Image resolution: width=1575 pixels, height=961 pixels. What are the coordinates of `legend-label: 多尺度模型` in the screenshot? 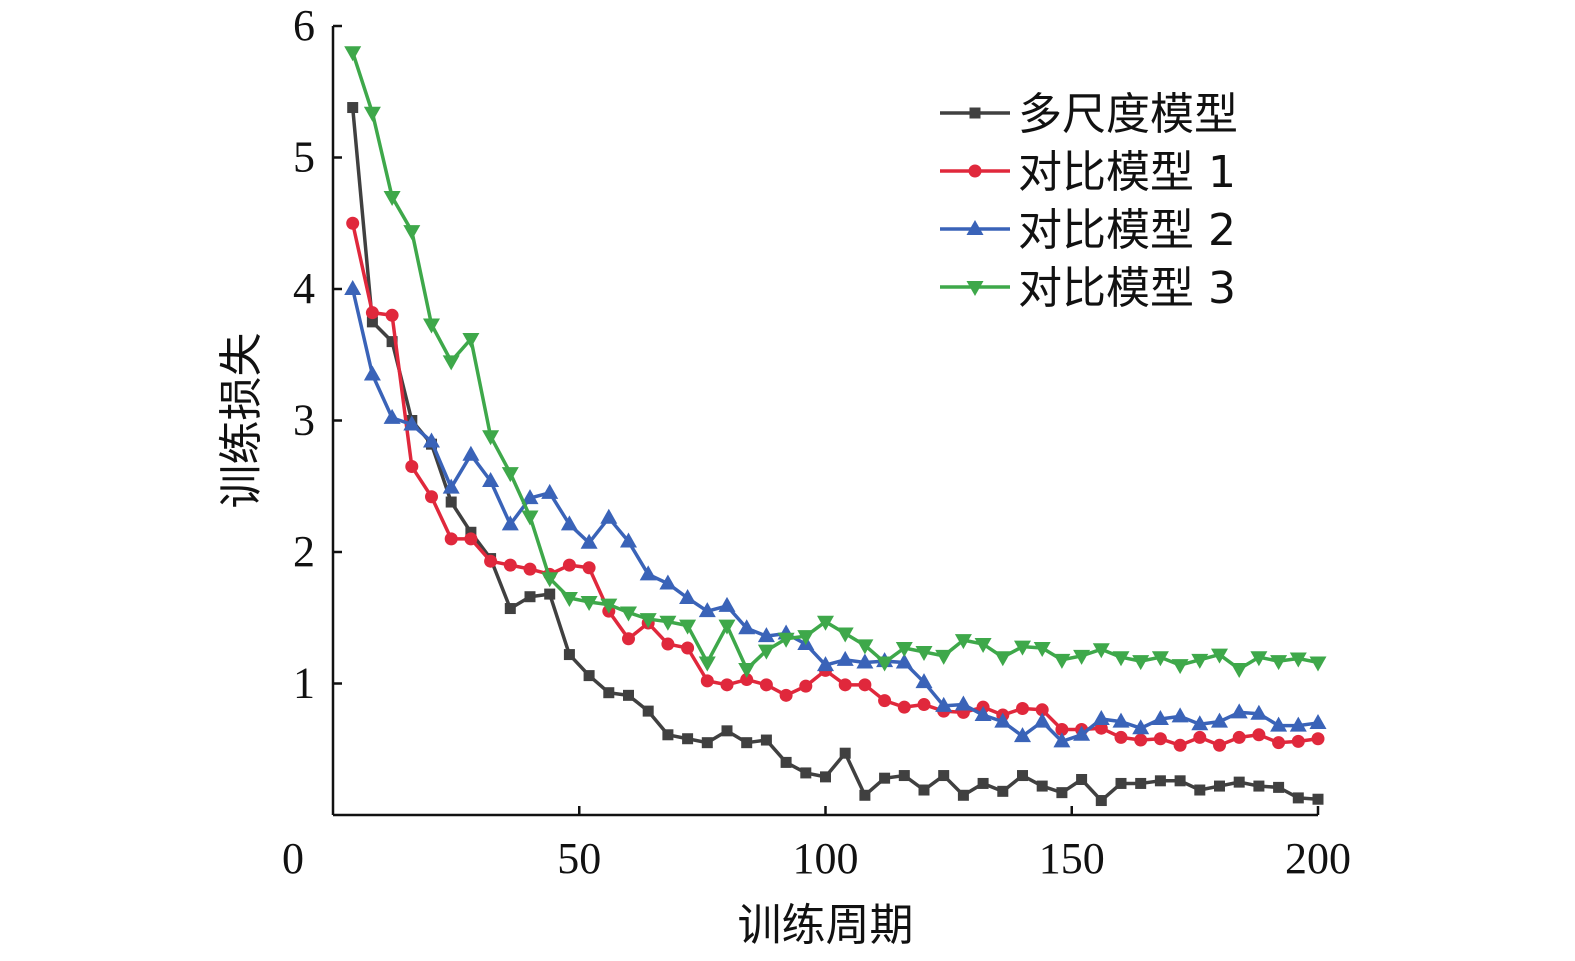 It's located at (1128, 114).